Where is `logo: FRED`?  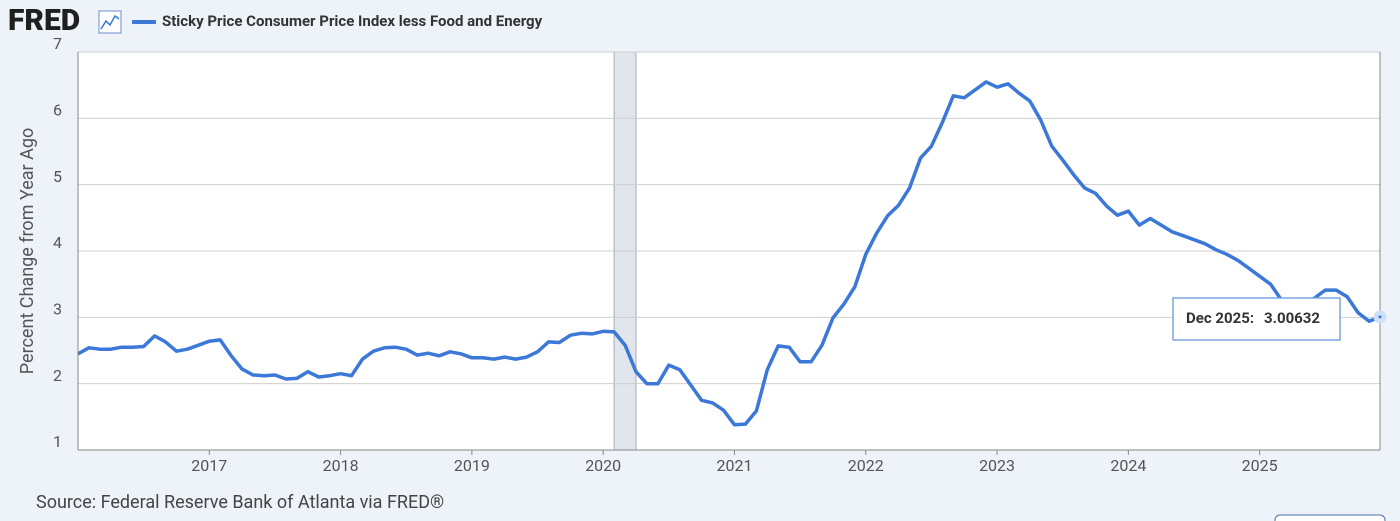
logo: FRED is located at coordinates (44, 20).